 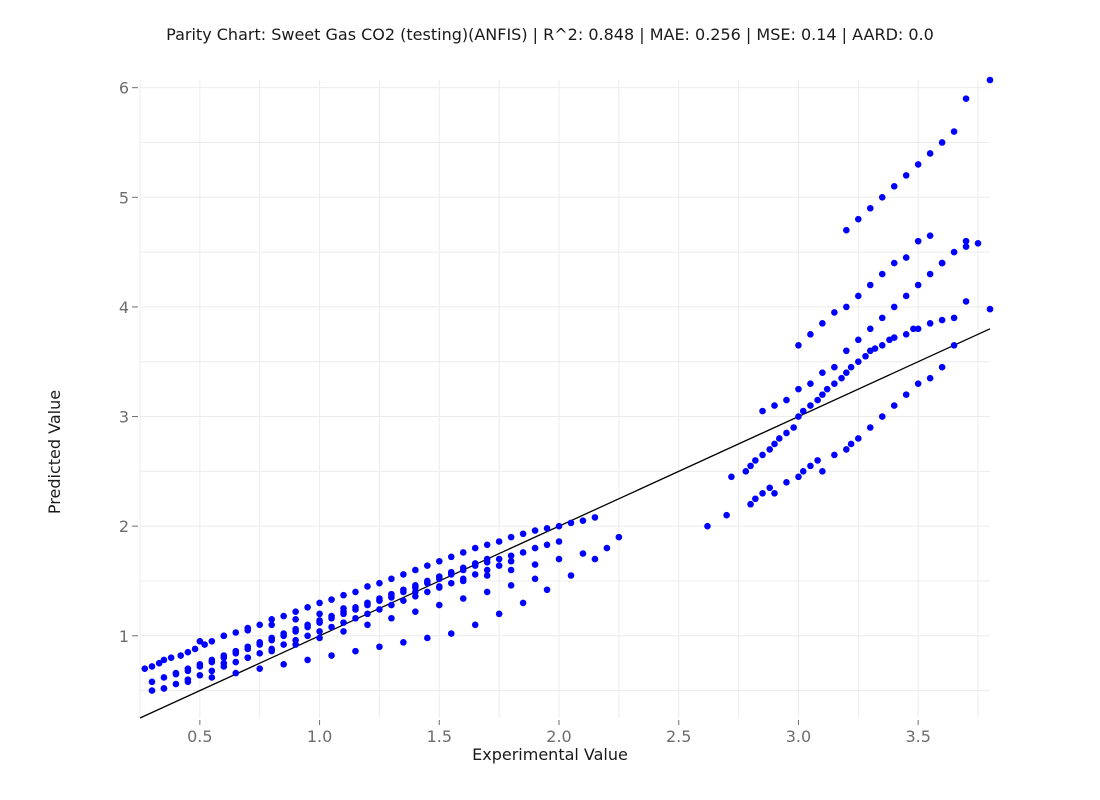 I want to click on x-tick-label: 1.5, so click(x=439, y=736).